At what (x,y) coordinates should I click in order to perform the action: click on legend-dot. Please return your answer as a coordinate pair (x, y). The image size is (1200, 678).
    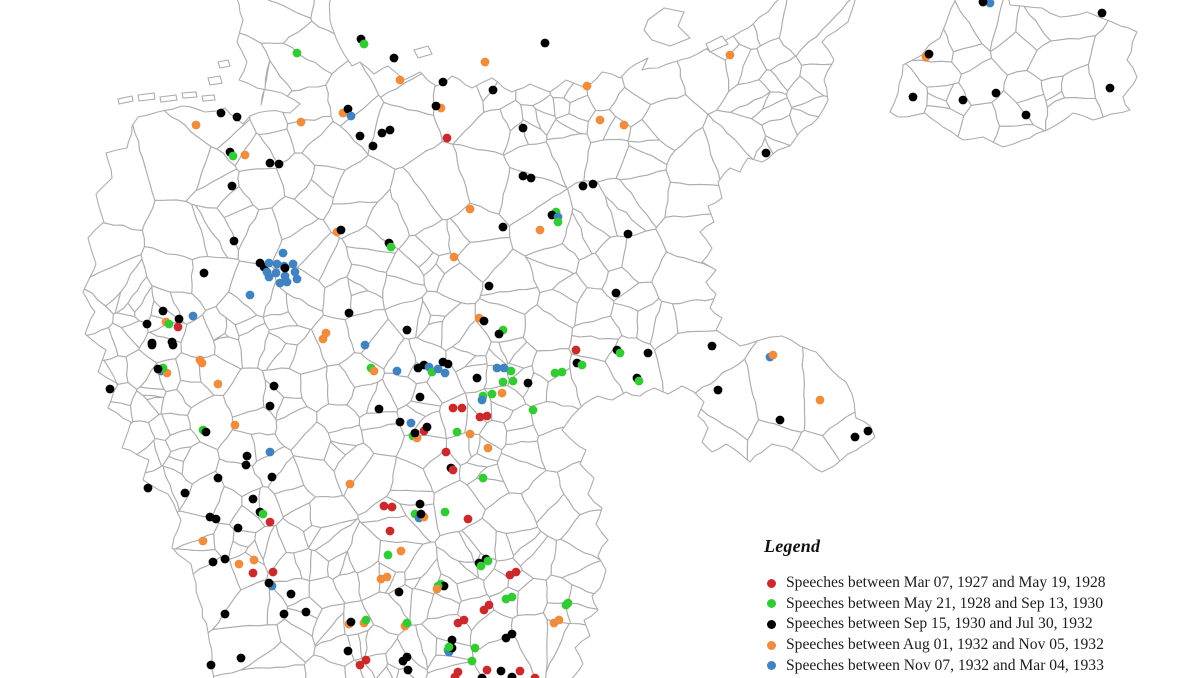
    Looking at the image, I should click on (771, 604).